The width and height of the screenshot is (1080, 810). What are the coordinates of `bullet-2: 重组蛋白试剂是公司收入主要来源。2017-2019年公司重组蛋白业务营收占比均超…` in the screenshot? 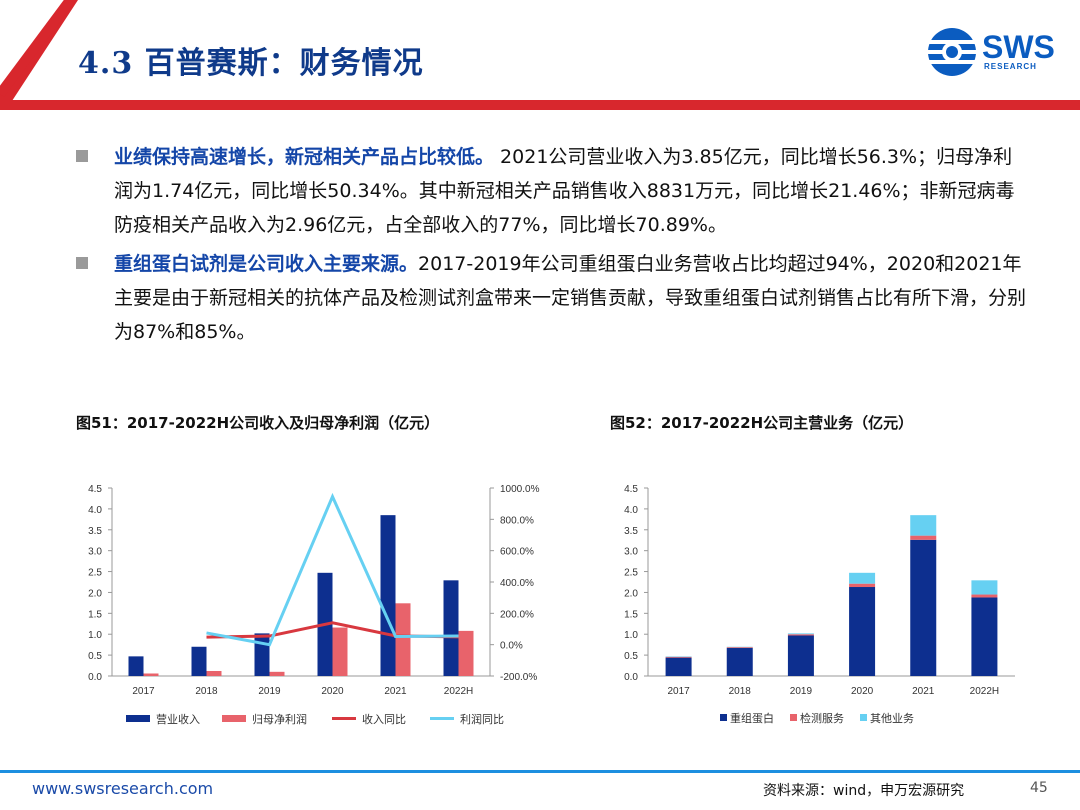 It's located at (551, 298).